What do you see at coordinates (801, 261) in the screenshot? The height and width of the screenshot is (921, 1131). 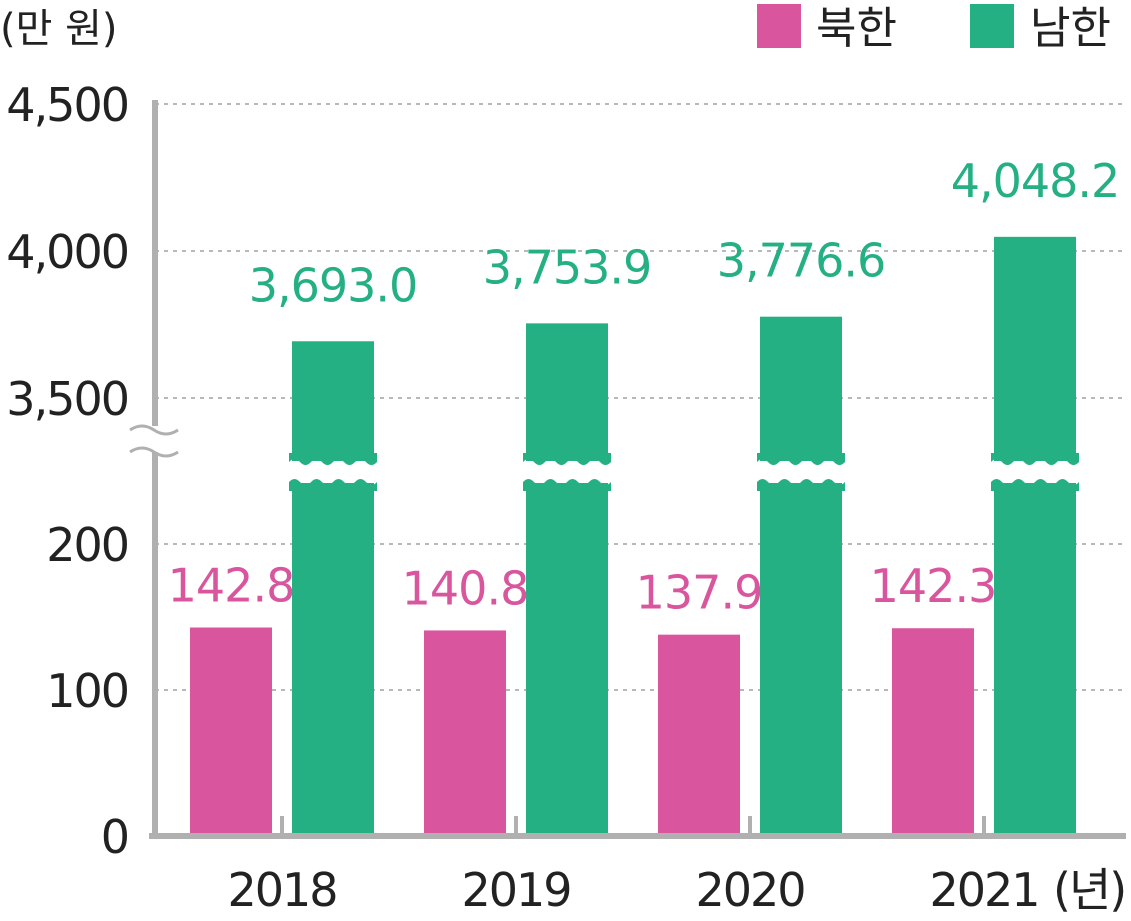 I see `data-label-south-2020: 3,776.6` at bounding box center [801, 261].